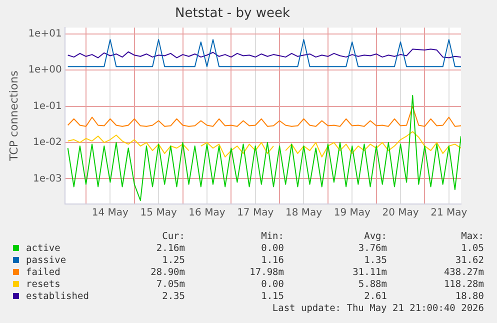 This screenshot has width=497, height=323. What do you see at coordinates (272, 260) in the screenshot?
I see `text: 1.16` at bounding box center [272, 260].